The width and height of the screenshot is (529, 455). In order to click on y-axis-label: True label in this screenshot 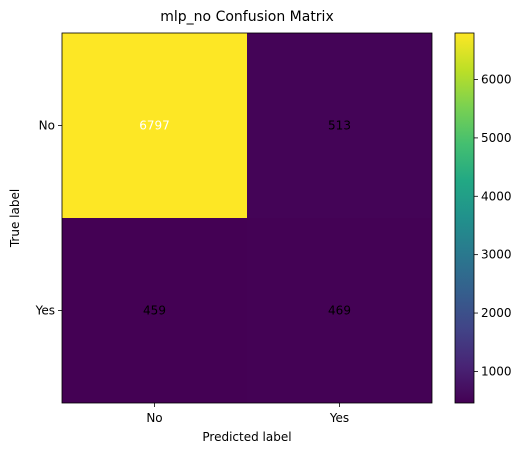, I will do `click(15, 218)`.